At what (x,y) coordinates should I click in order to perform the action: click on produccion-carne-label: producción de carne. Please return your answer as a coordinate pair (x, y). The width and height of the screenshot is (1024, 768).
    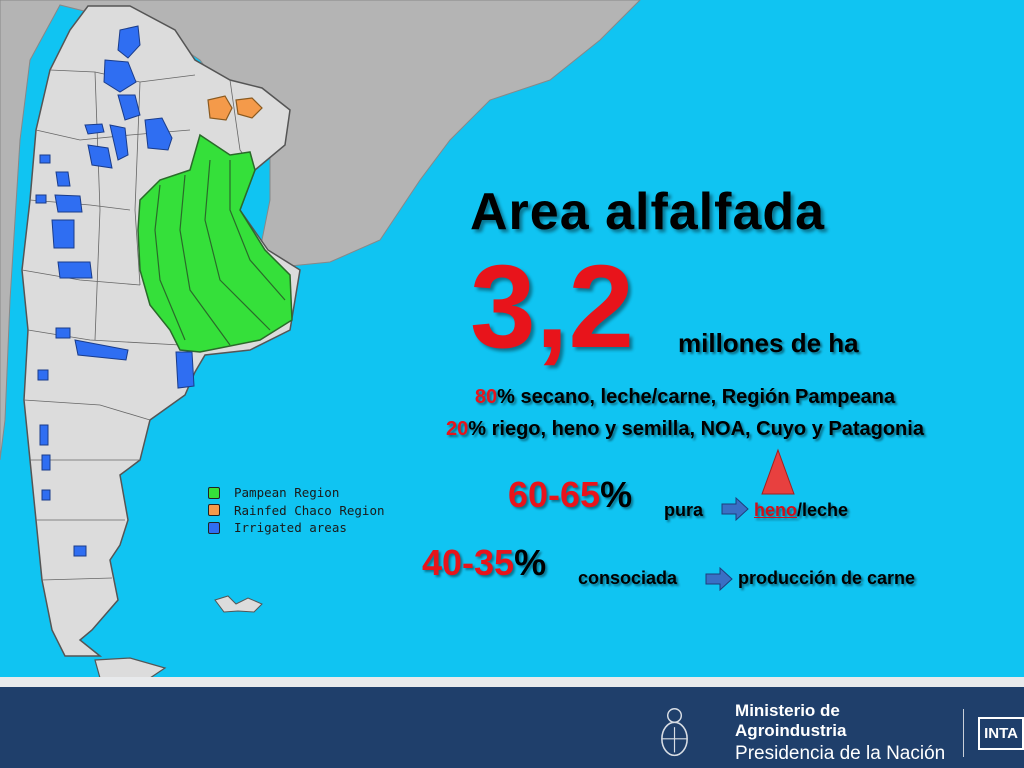
    Looking at the image, I should click on (827, 578).